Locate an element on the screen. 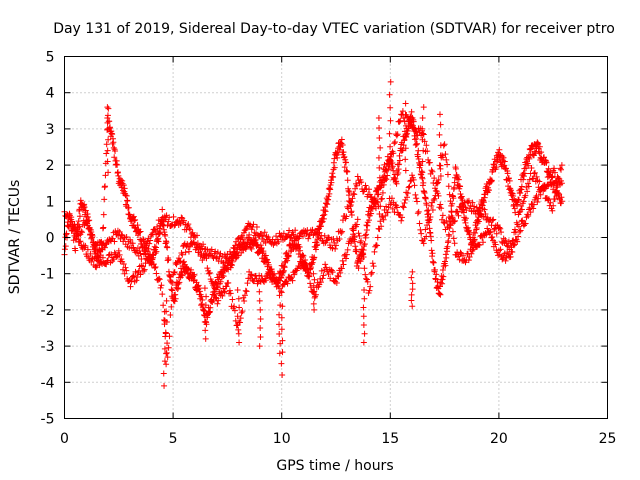 Image resolution: width=640 pixels, height=480 pixels. y-tick-label: 3 is located at coordinates (50, 130).